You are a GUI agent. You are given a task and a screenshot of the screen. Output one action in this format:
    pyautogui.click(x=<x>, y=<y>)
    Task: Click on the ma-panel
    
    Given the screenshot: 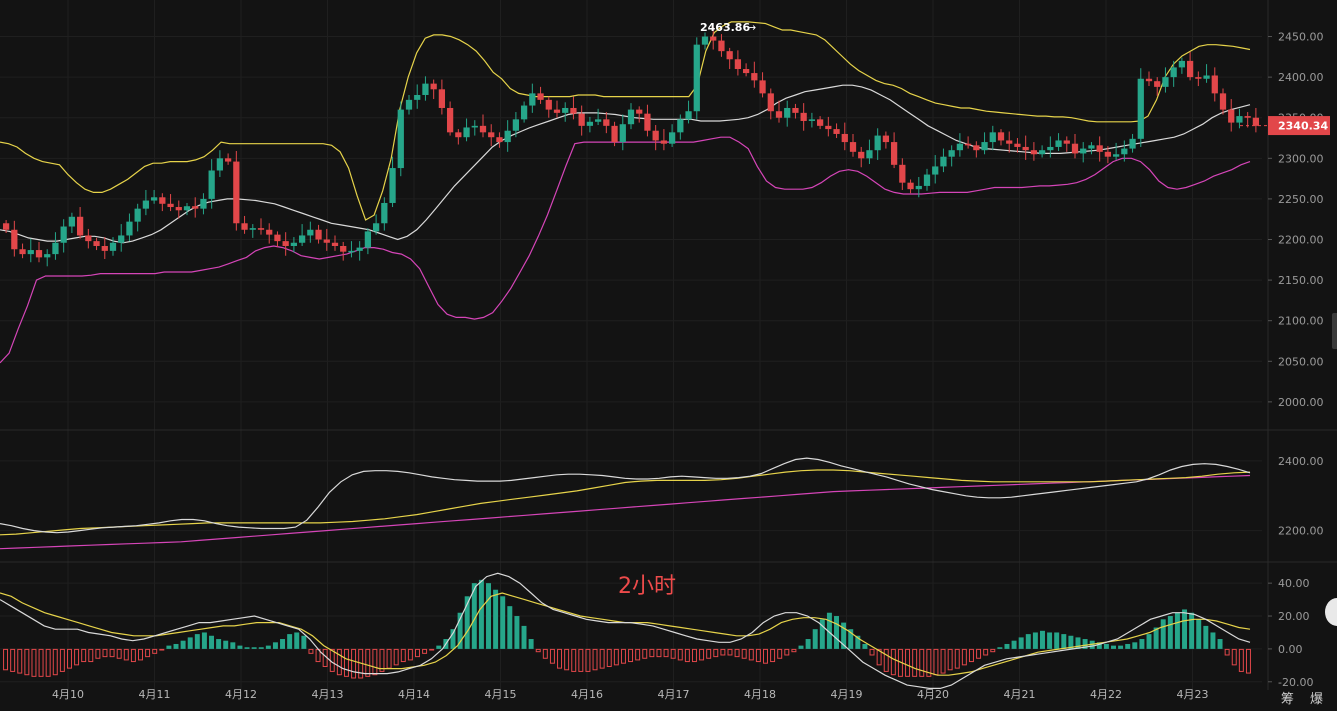 What is the action you would take?
    pyautogui.click(x=625, y=503)
    